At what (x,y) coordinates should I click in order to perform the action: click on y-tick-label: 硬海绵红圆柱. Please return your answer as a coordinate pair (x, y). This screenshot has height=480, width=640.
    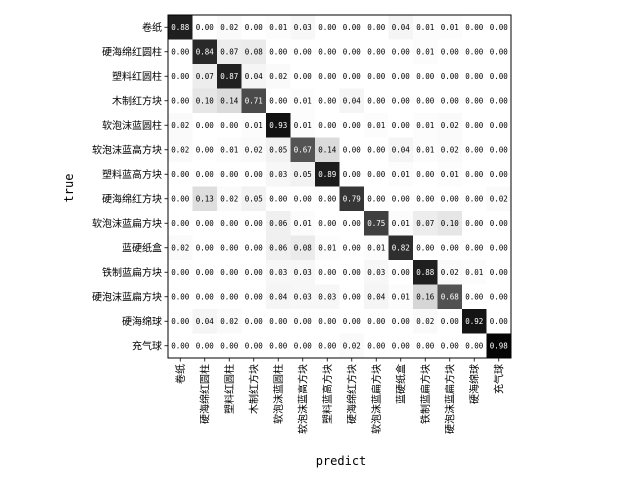
    Looking at the image, I should click on (132, 51).